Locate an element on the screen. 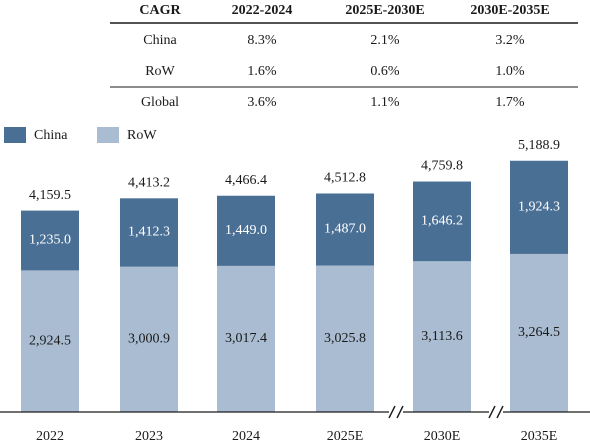 The image size is (590, 447). data-label-row: 3,025.8 is located at coordinates (345, 338).